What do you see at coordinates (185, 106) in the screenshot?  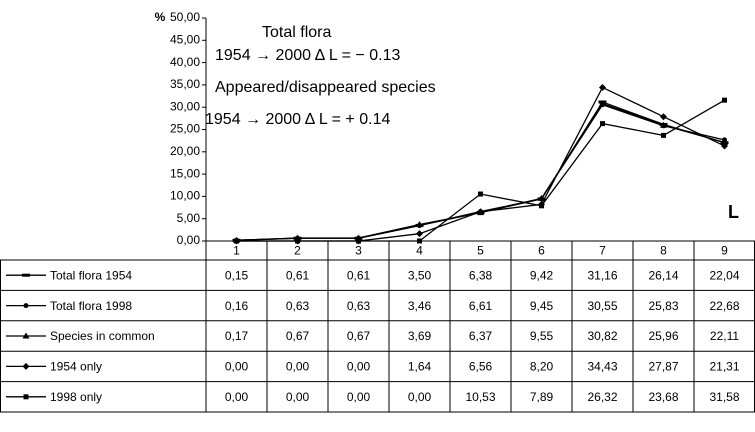 I see `y-tick-label: 30,00` at bounding box center [185, 106].